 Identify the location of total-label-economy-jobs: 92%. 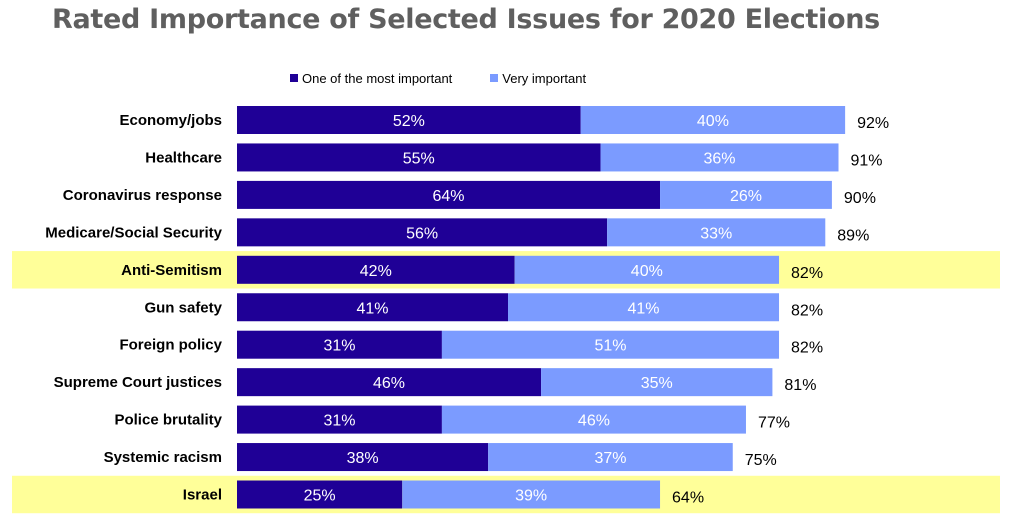
(873, 123).